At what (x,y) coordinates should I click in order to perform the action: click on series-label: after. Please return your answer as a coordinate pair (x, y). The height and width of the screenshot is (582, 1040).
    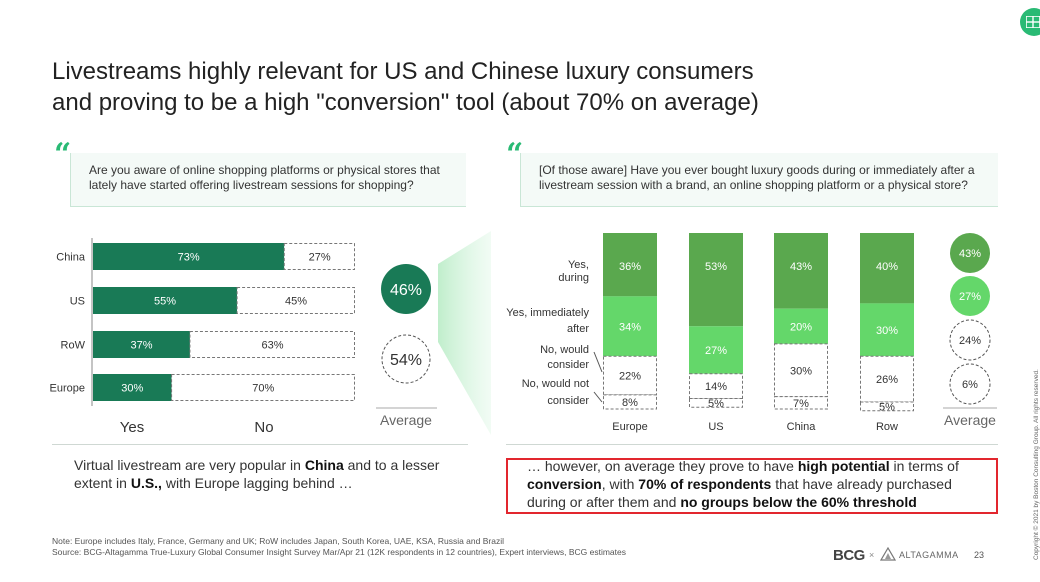
    Looking at the image, I should click on (578, 329).